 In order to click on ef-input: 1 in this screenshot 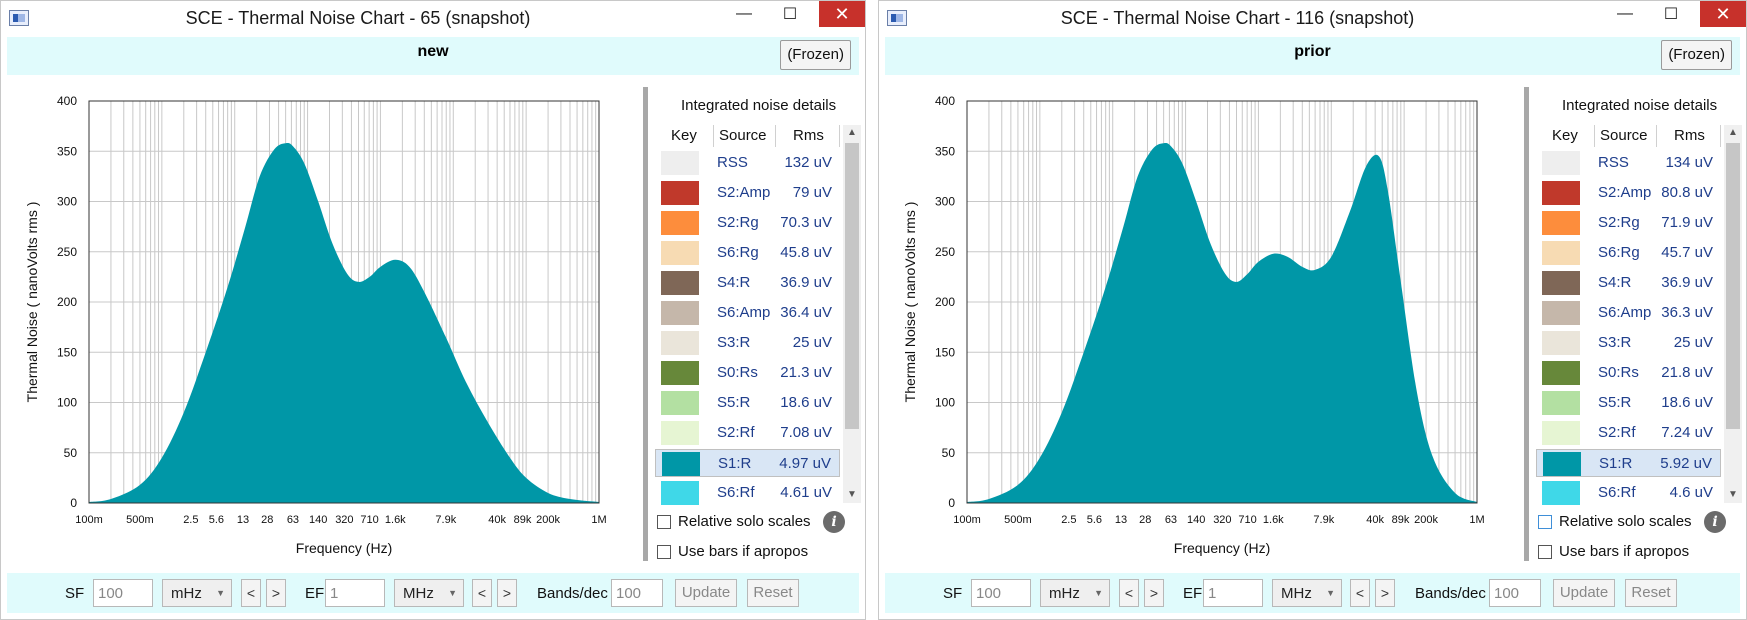, I will do `click(1233, 593)`.